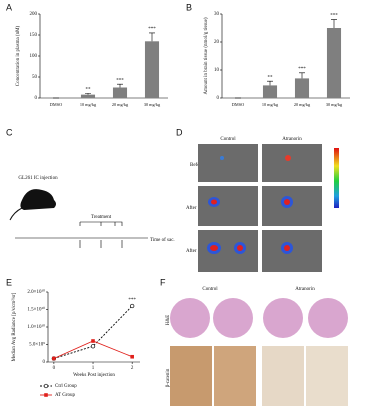 This screenshot has height=418, width=365. I want to click on y-tick-label: 50, so click(35, 77).